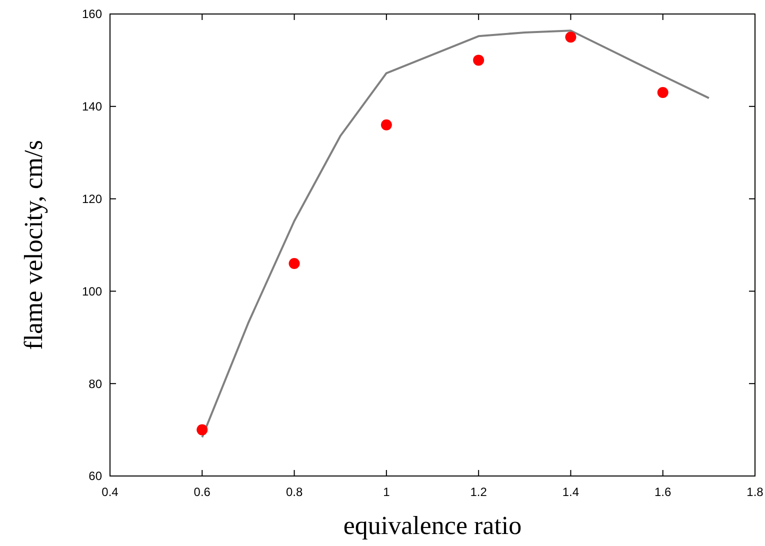 The image size is (765, 546). What do you see at coordinates (479, 492) in the screenshot?
I see `x-tick-label: 1.2` at bounding box center [479, 492].